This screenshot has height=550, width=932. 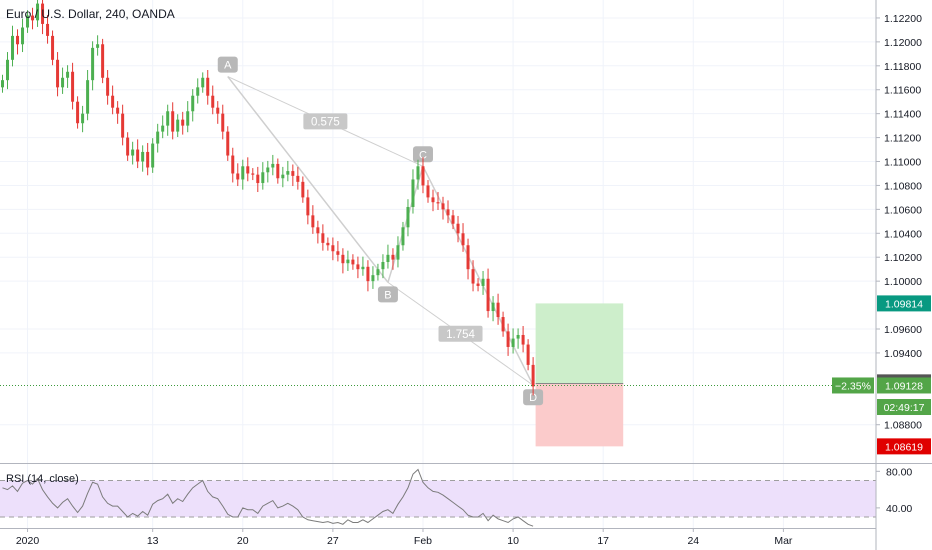 I want to click on price-tick-label: 1.12000, so click(x=903, y=43).